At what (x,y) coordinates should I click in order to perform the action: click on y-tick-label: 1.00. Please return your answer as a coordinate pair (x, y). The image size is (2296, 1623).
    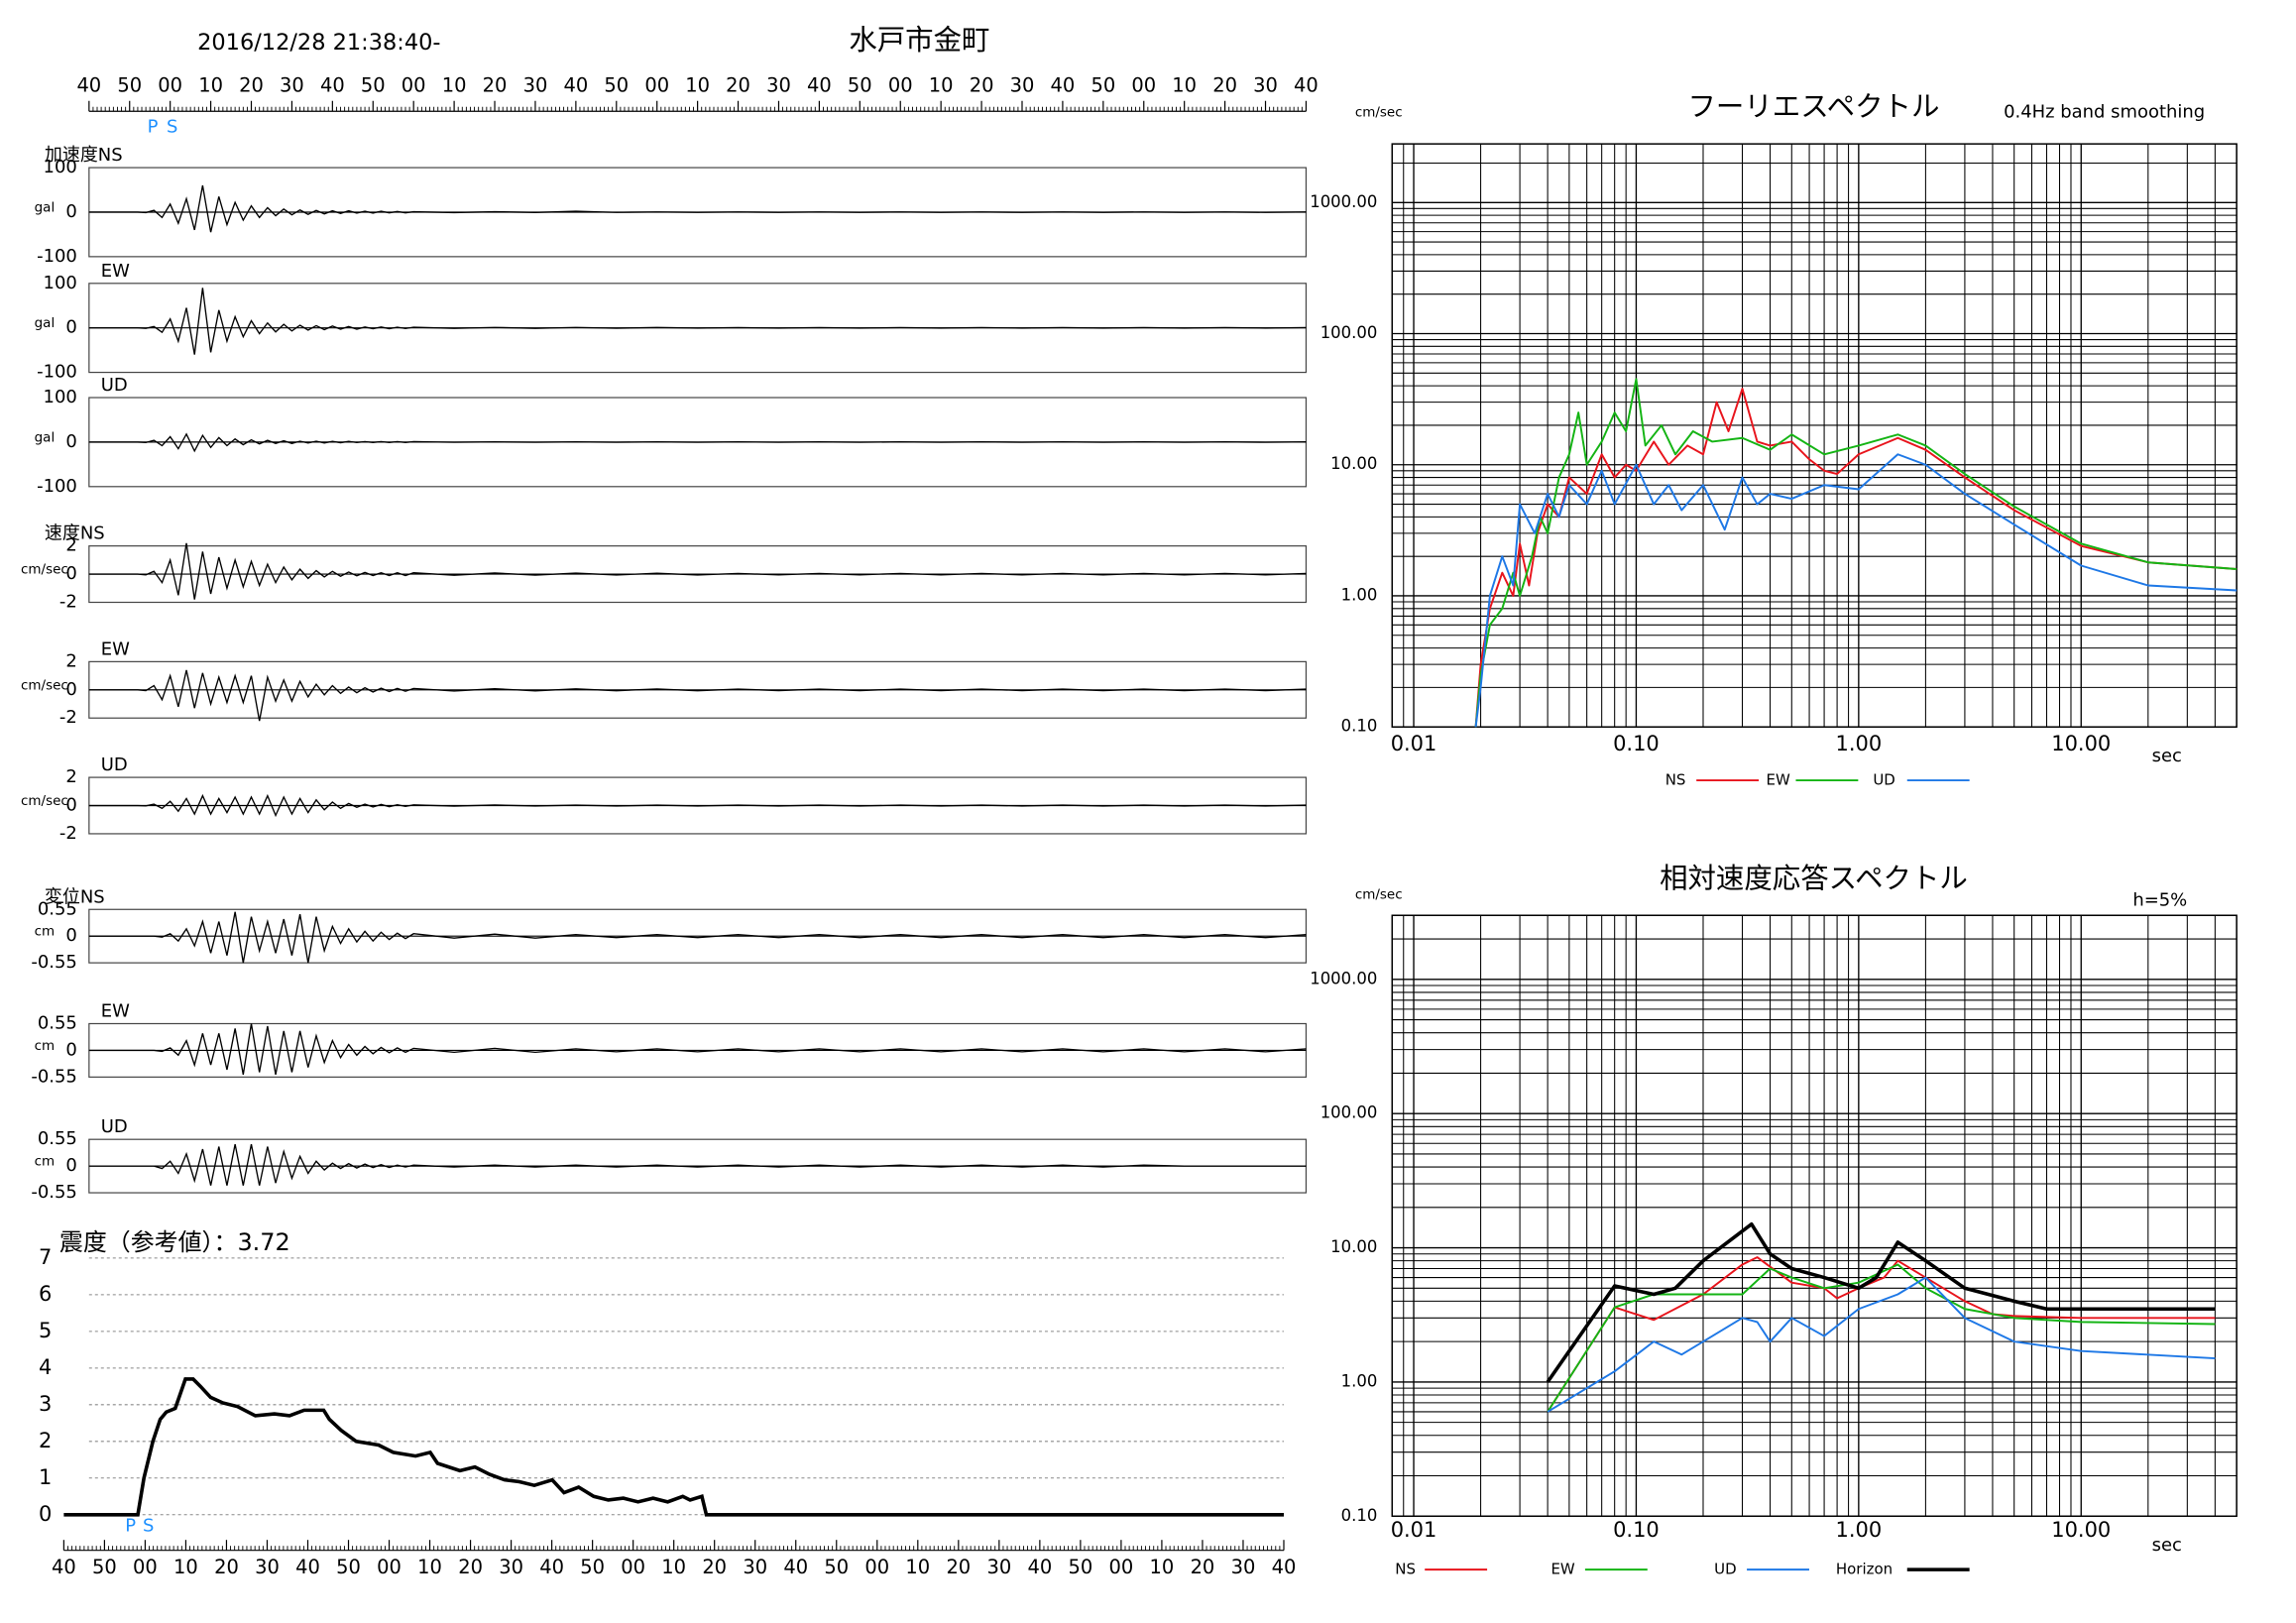
    Looking at the image, I should click on (1359, 1380).